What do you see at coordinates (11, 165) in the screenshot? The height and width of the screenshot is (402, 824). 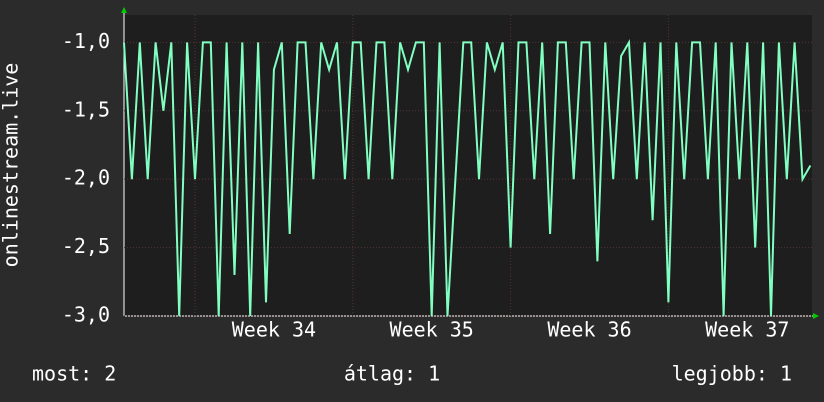 I see `y-axis-label: onlinestream.live` at bounding box center [11, 165].